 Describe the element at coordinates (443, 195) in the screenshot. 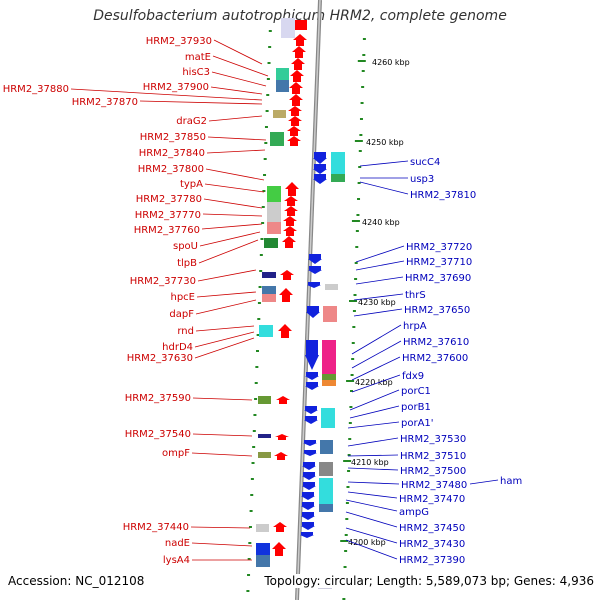

I see `gene-label: HRM2_37810` at that location.